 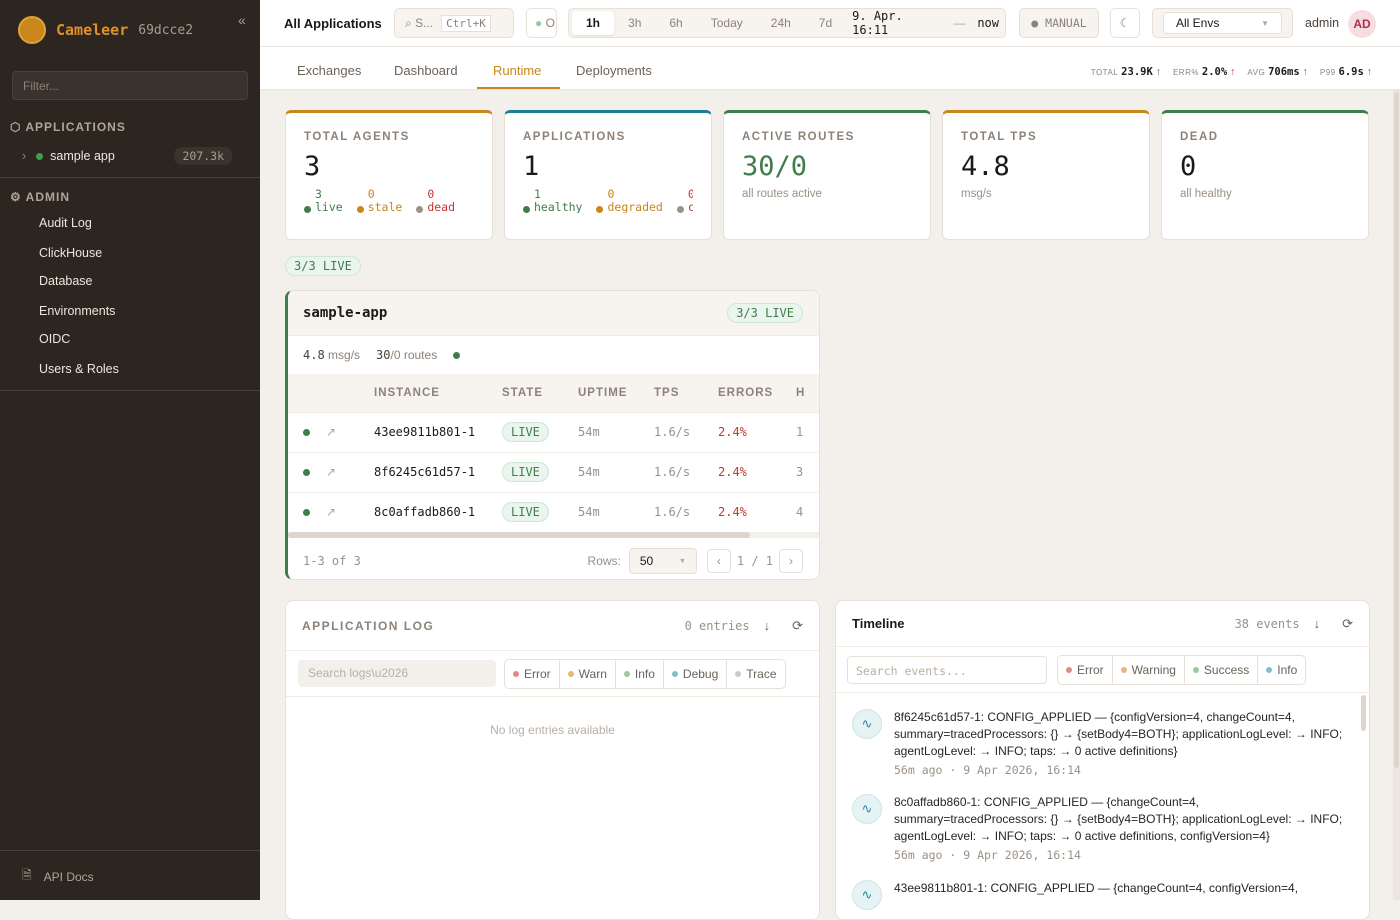 What do you see at coordinates (24, 156) in the screenshot?
I see `chevron-right-icon: ›` at bounding box center [24, 156].